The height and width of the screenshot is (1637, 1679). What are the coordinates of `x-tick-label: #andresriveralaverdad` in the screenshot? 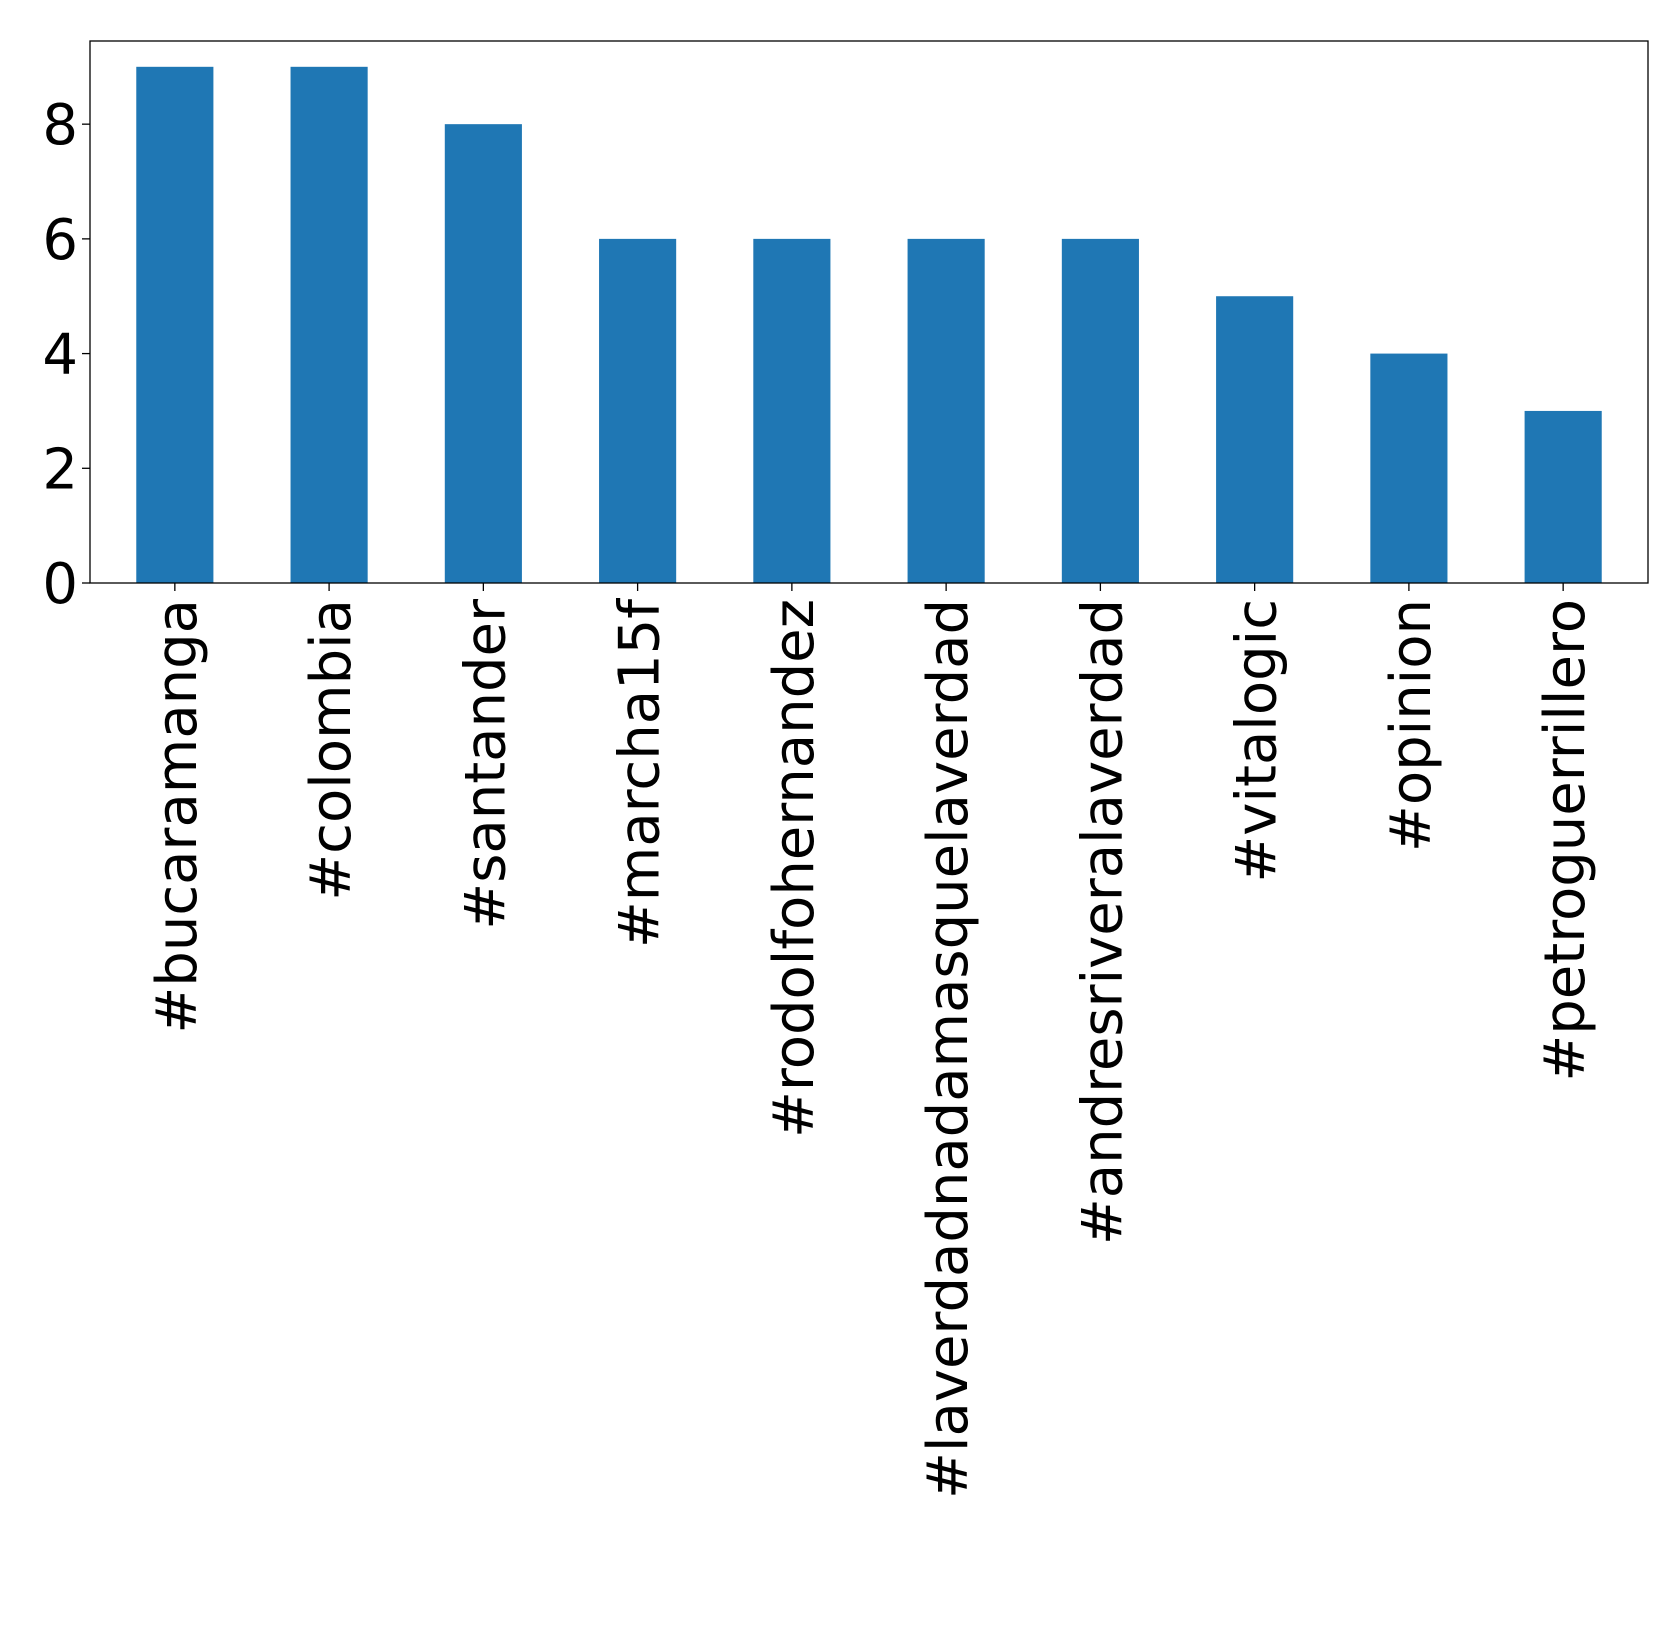 It's located at (1102, 922).